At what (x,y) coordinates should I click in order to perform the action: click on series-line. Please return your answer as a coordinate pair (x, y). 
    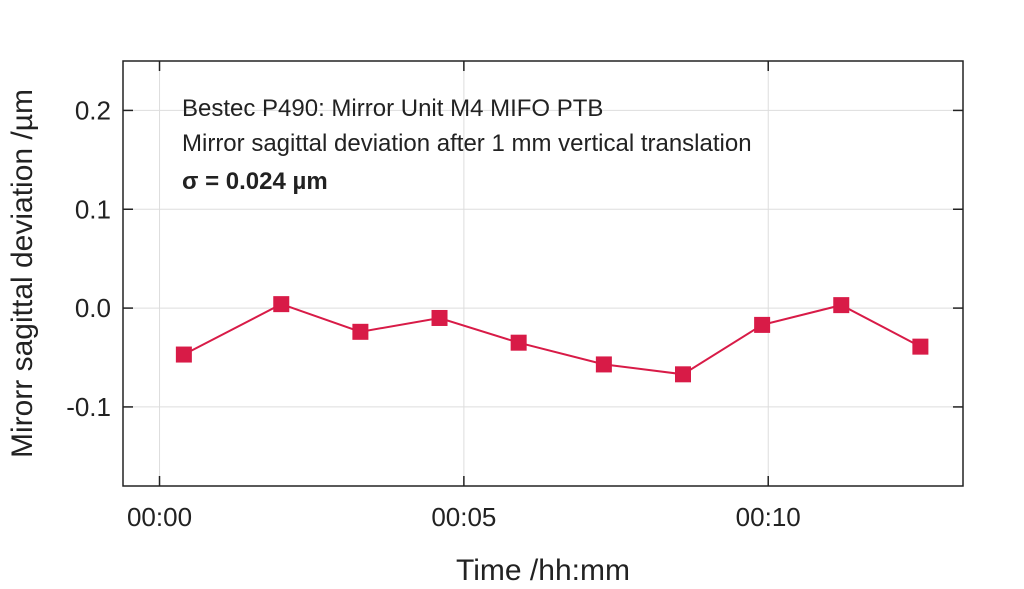
    Looking at the image, I should click on (552, 339).